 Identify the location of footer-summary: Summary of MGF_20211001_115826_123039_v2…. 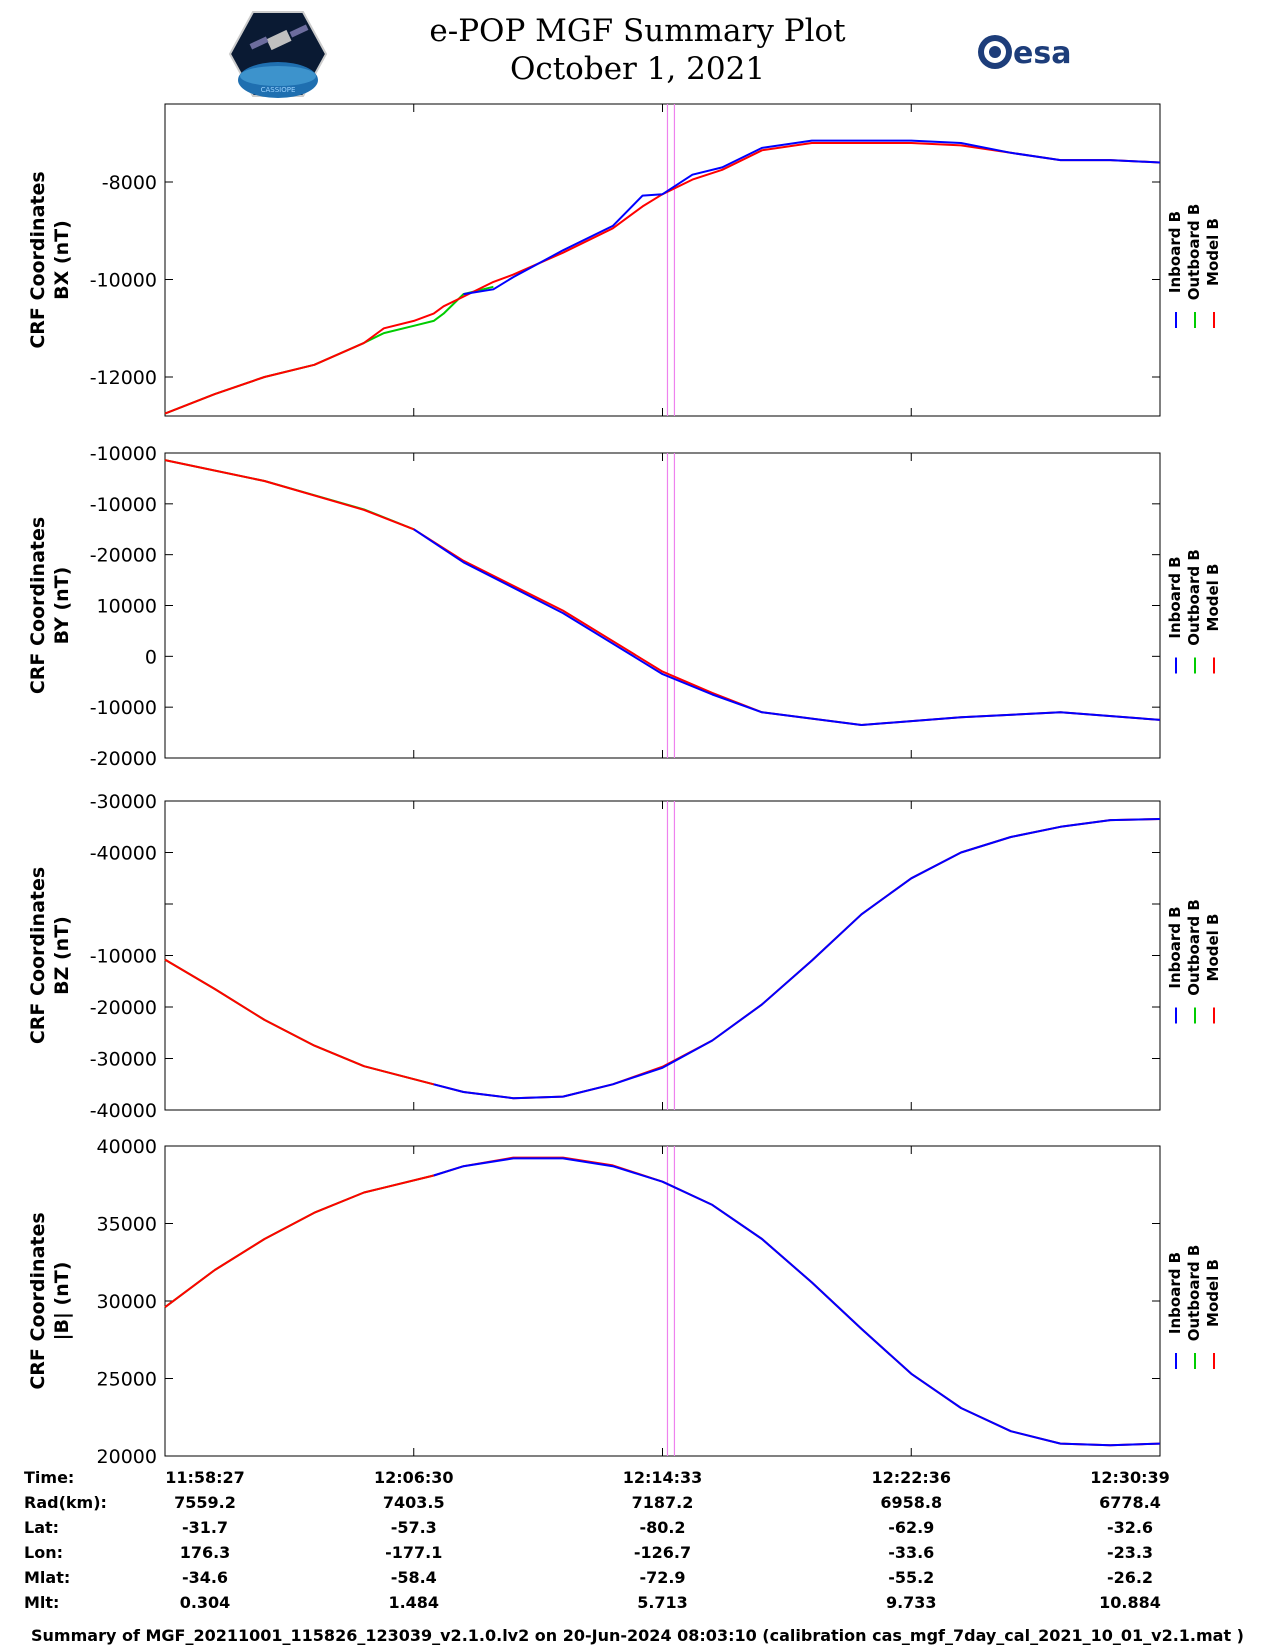
(637, 1635).